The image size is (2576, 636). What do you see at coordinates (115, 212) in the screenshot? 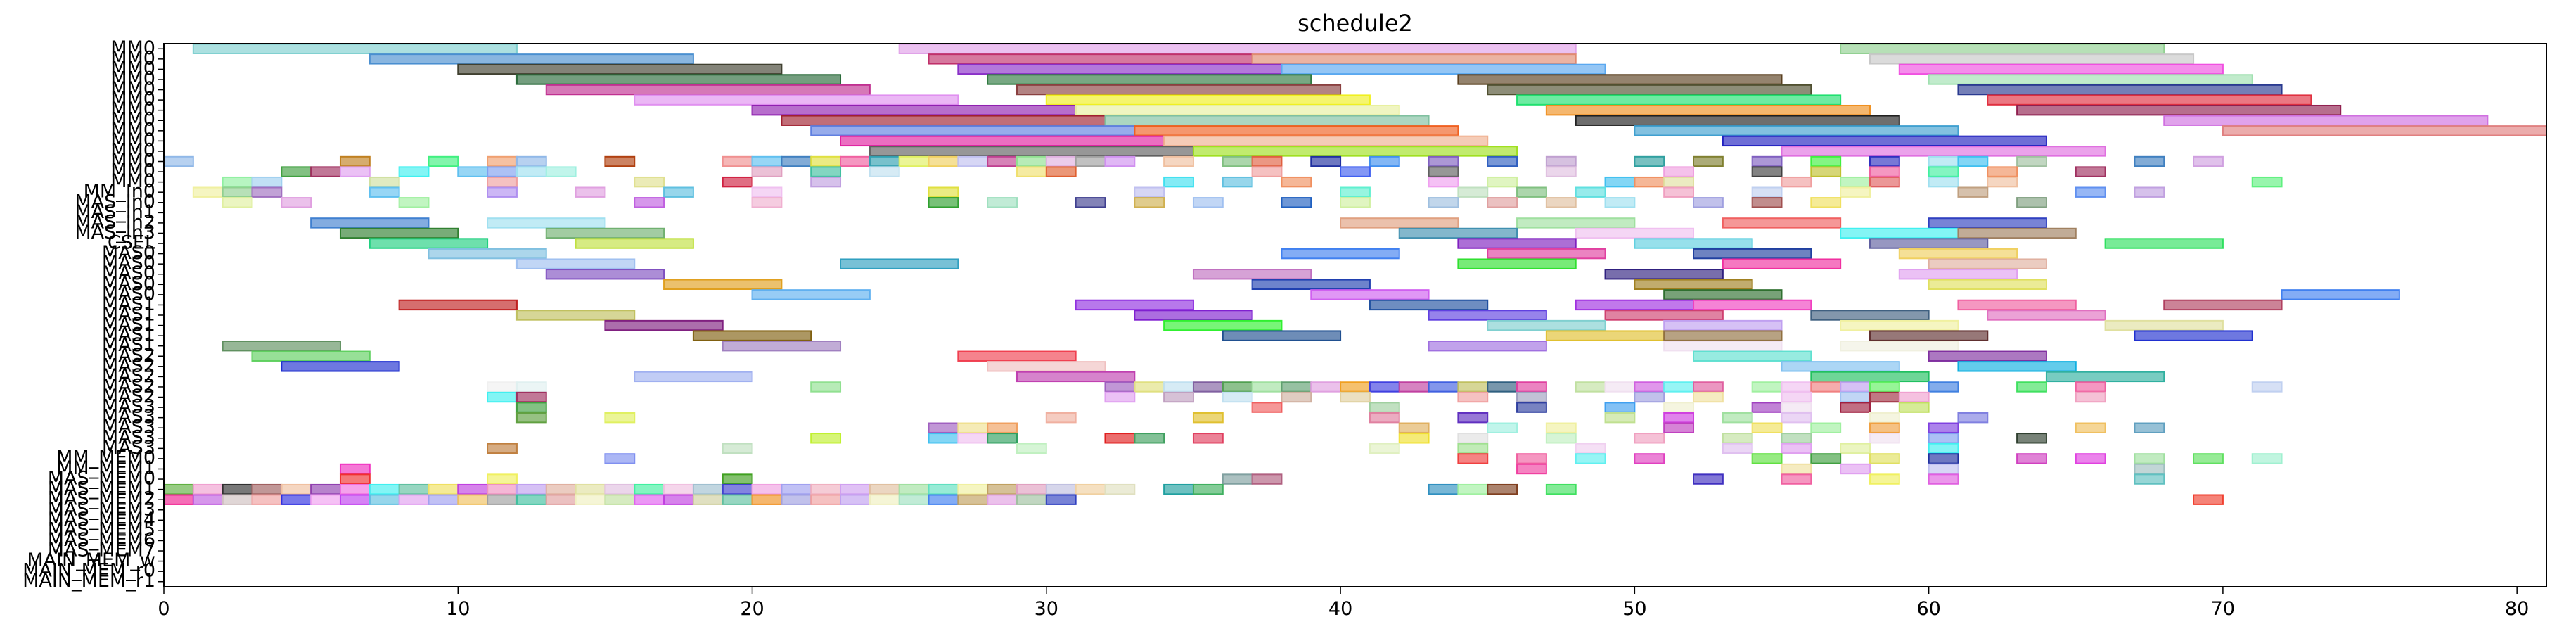
I see `y-tick-label: MAS_In1` at bounding box center [115, 212].